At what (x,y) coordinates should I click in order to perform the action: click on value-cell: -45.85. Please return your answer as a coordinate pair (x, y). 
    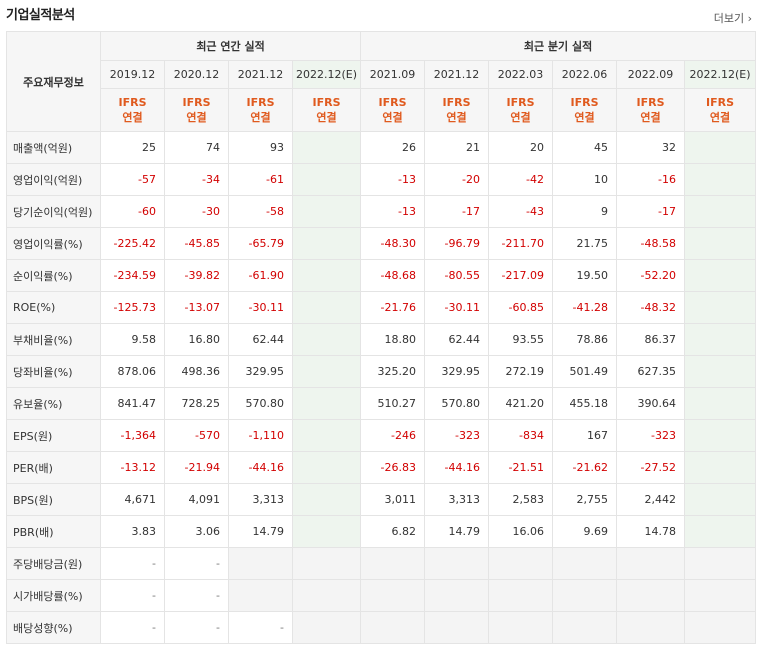
    Looking at the image, I should click on (196, 243).